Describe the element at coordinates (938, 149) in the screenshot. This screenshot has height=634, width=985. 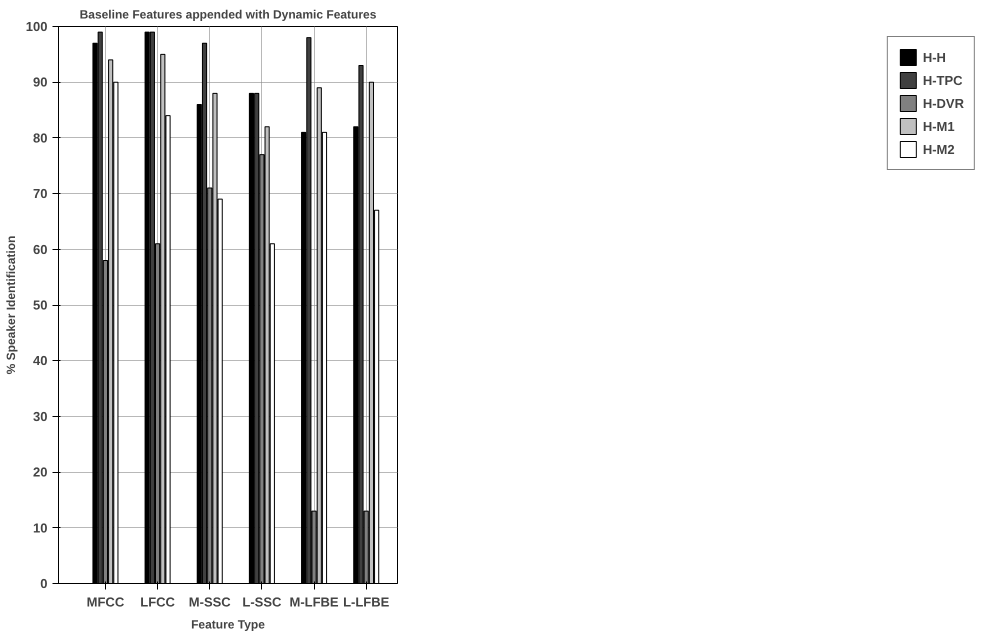
I see `legend-label: H-M2` at that location.